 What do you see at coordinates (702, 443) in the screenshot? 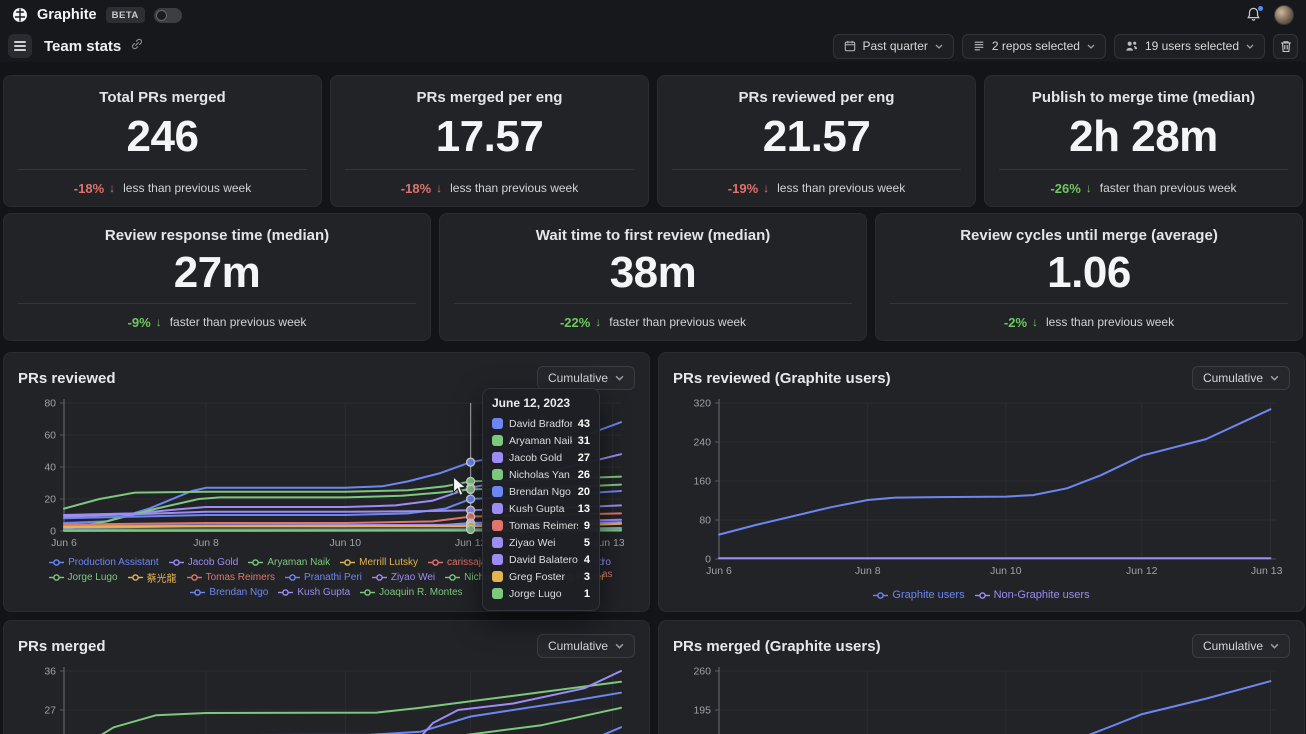
I see `svg-text: 240` at bounding box center [702, 443].